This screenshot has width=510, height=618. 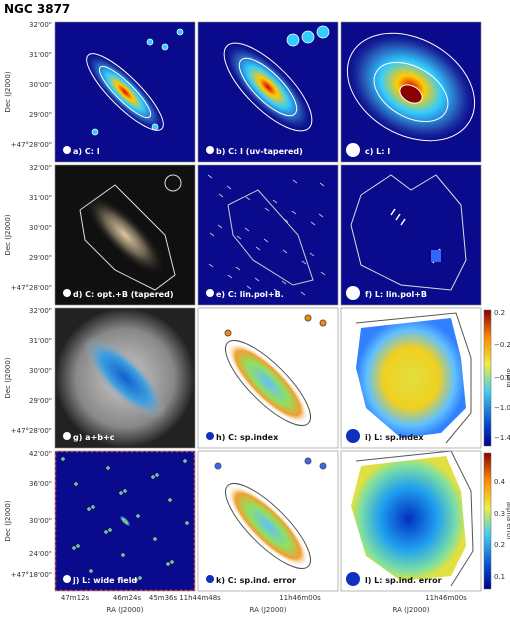 I want to click on panel: l) L: sp.ind. error, so click(x=411, y=521).